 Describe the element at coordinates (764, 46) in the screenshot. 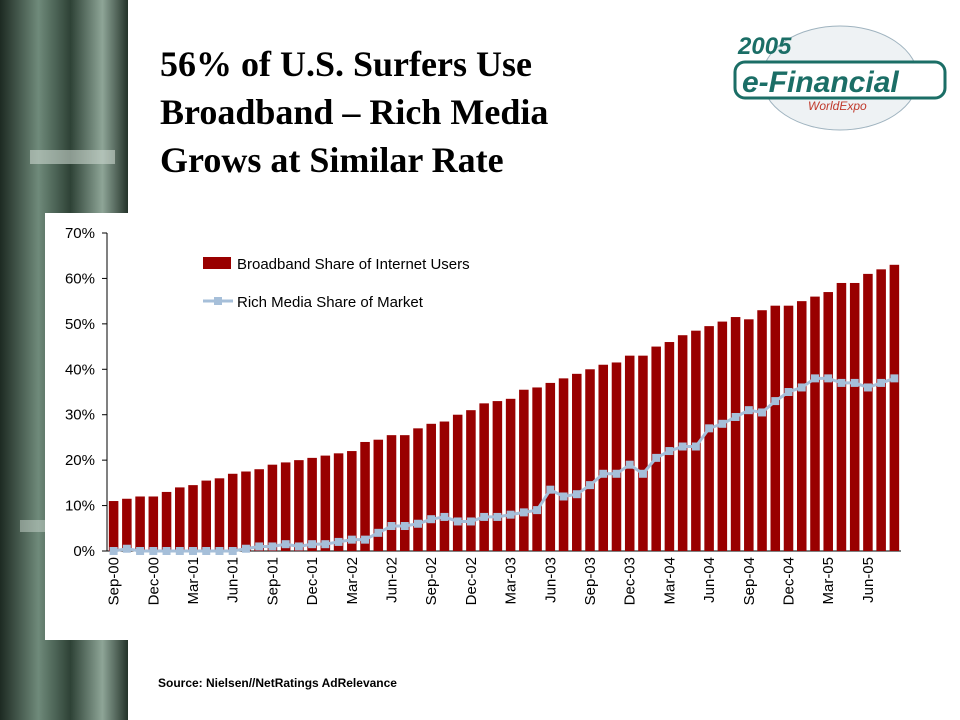

I see `logo-year: 2005` at that location.